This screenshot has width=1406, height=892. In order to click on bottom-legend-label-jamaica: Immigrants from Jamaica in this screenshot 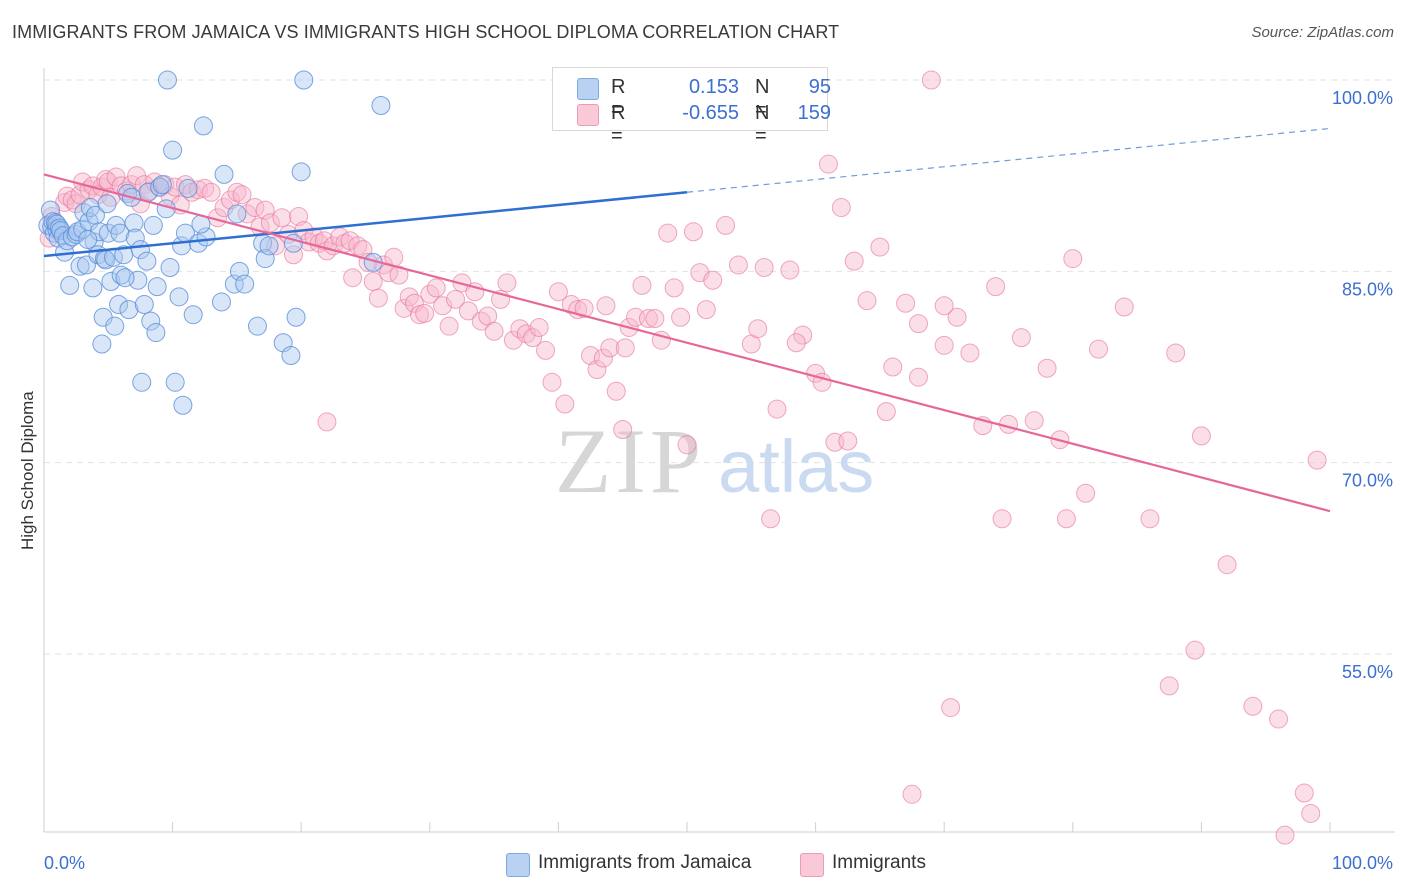, I will do `click(645, 862)`.